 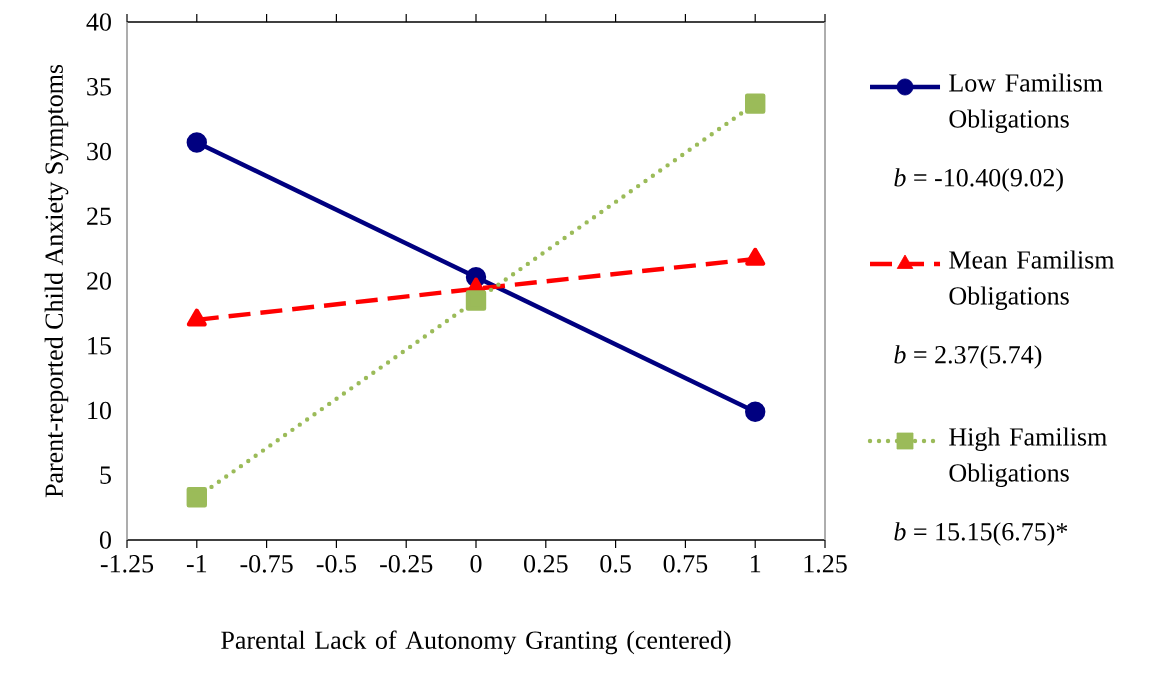 I want to click on x-tick-label: 0.5, so click(x=615, y=564).